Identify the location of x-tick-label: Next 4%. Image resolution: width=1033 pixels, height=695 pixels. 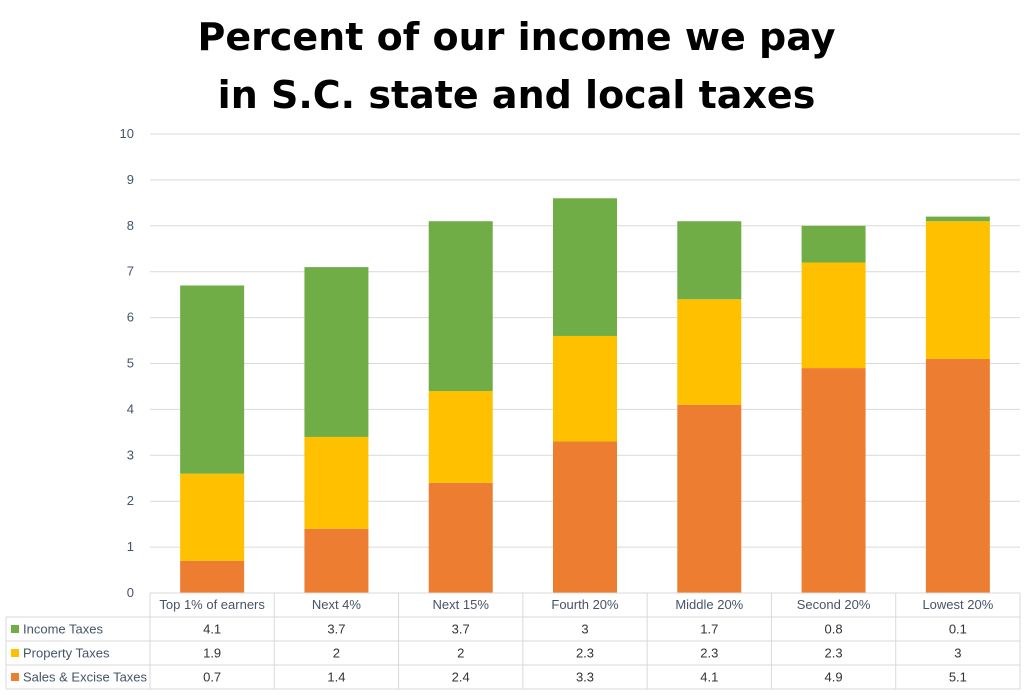
(337, 604).